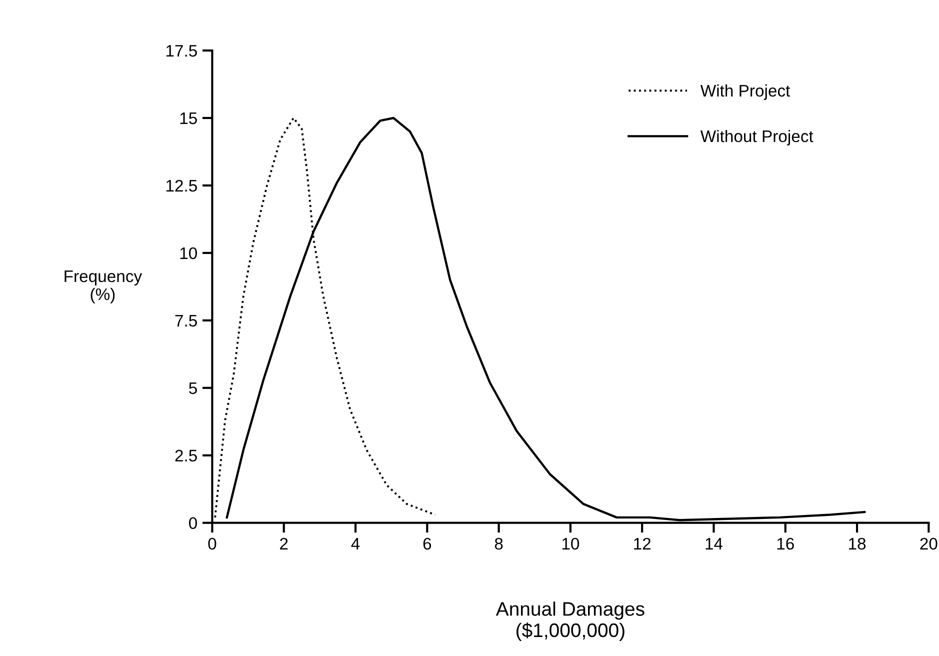 The height and width of the screenshot is (656, 939). What do you see at coordinates (355, 544) in the screenshot?
I see `x-tick-label: 4` at bounding box center [355, 544].